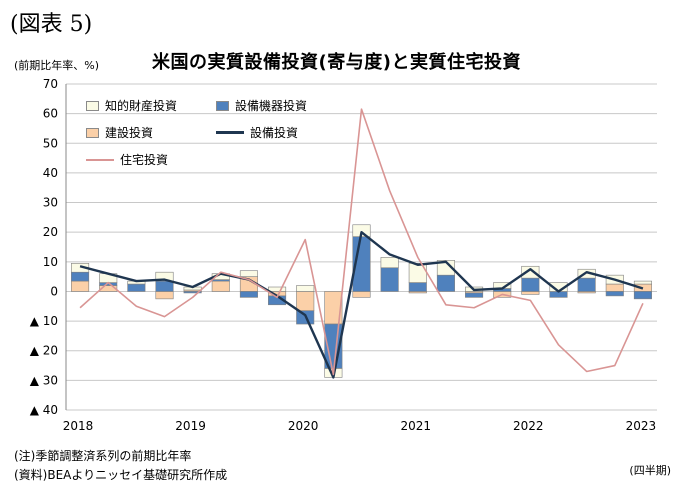  What do you see at coordinates (271, 106) in the screenshot?
I see `legend-label: 設備機器投資` at bounding box center [271, 106].